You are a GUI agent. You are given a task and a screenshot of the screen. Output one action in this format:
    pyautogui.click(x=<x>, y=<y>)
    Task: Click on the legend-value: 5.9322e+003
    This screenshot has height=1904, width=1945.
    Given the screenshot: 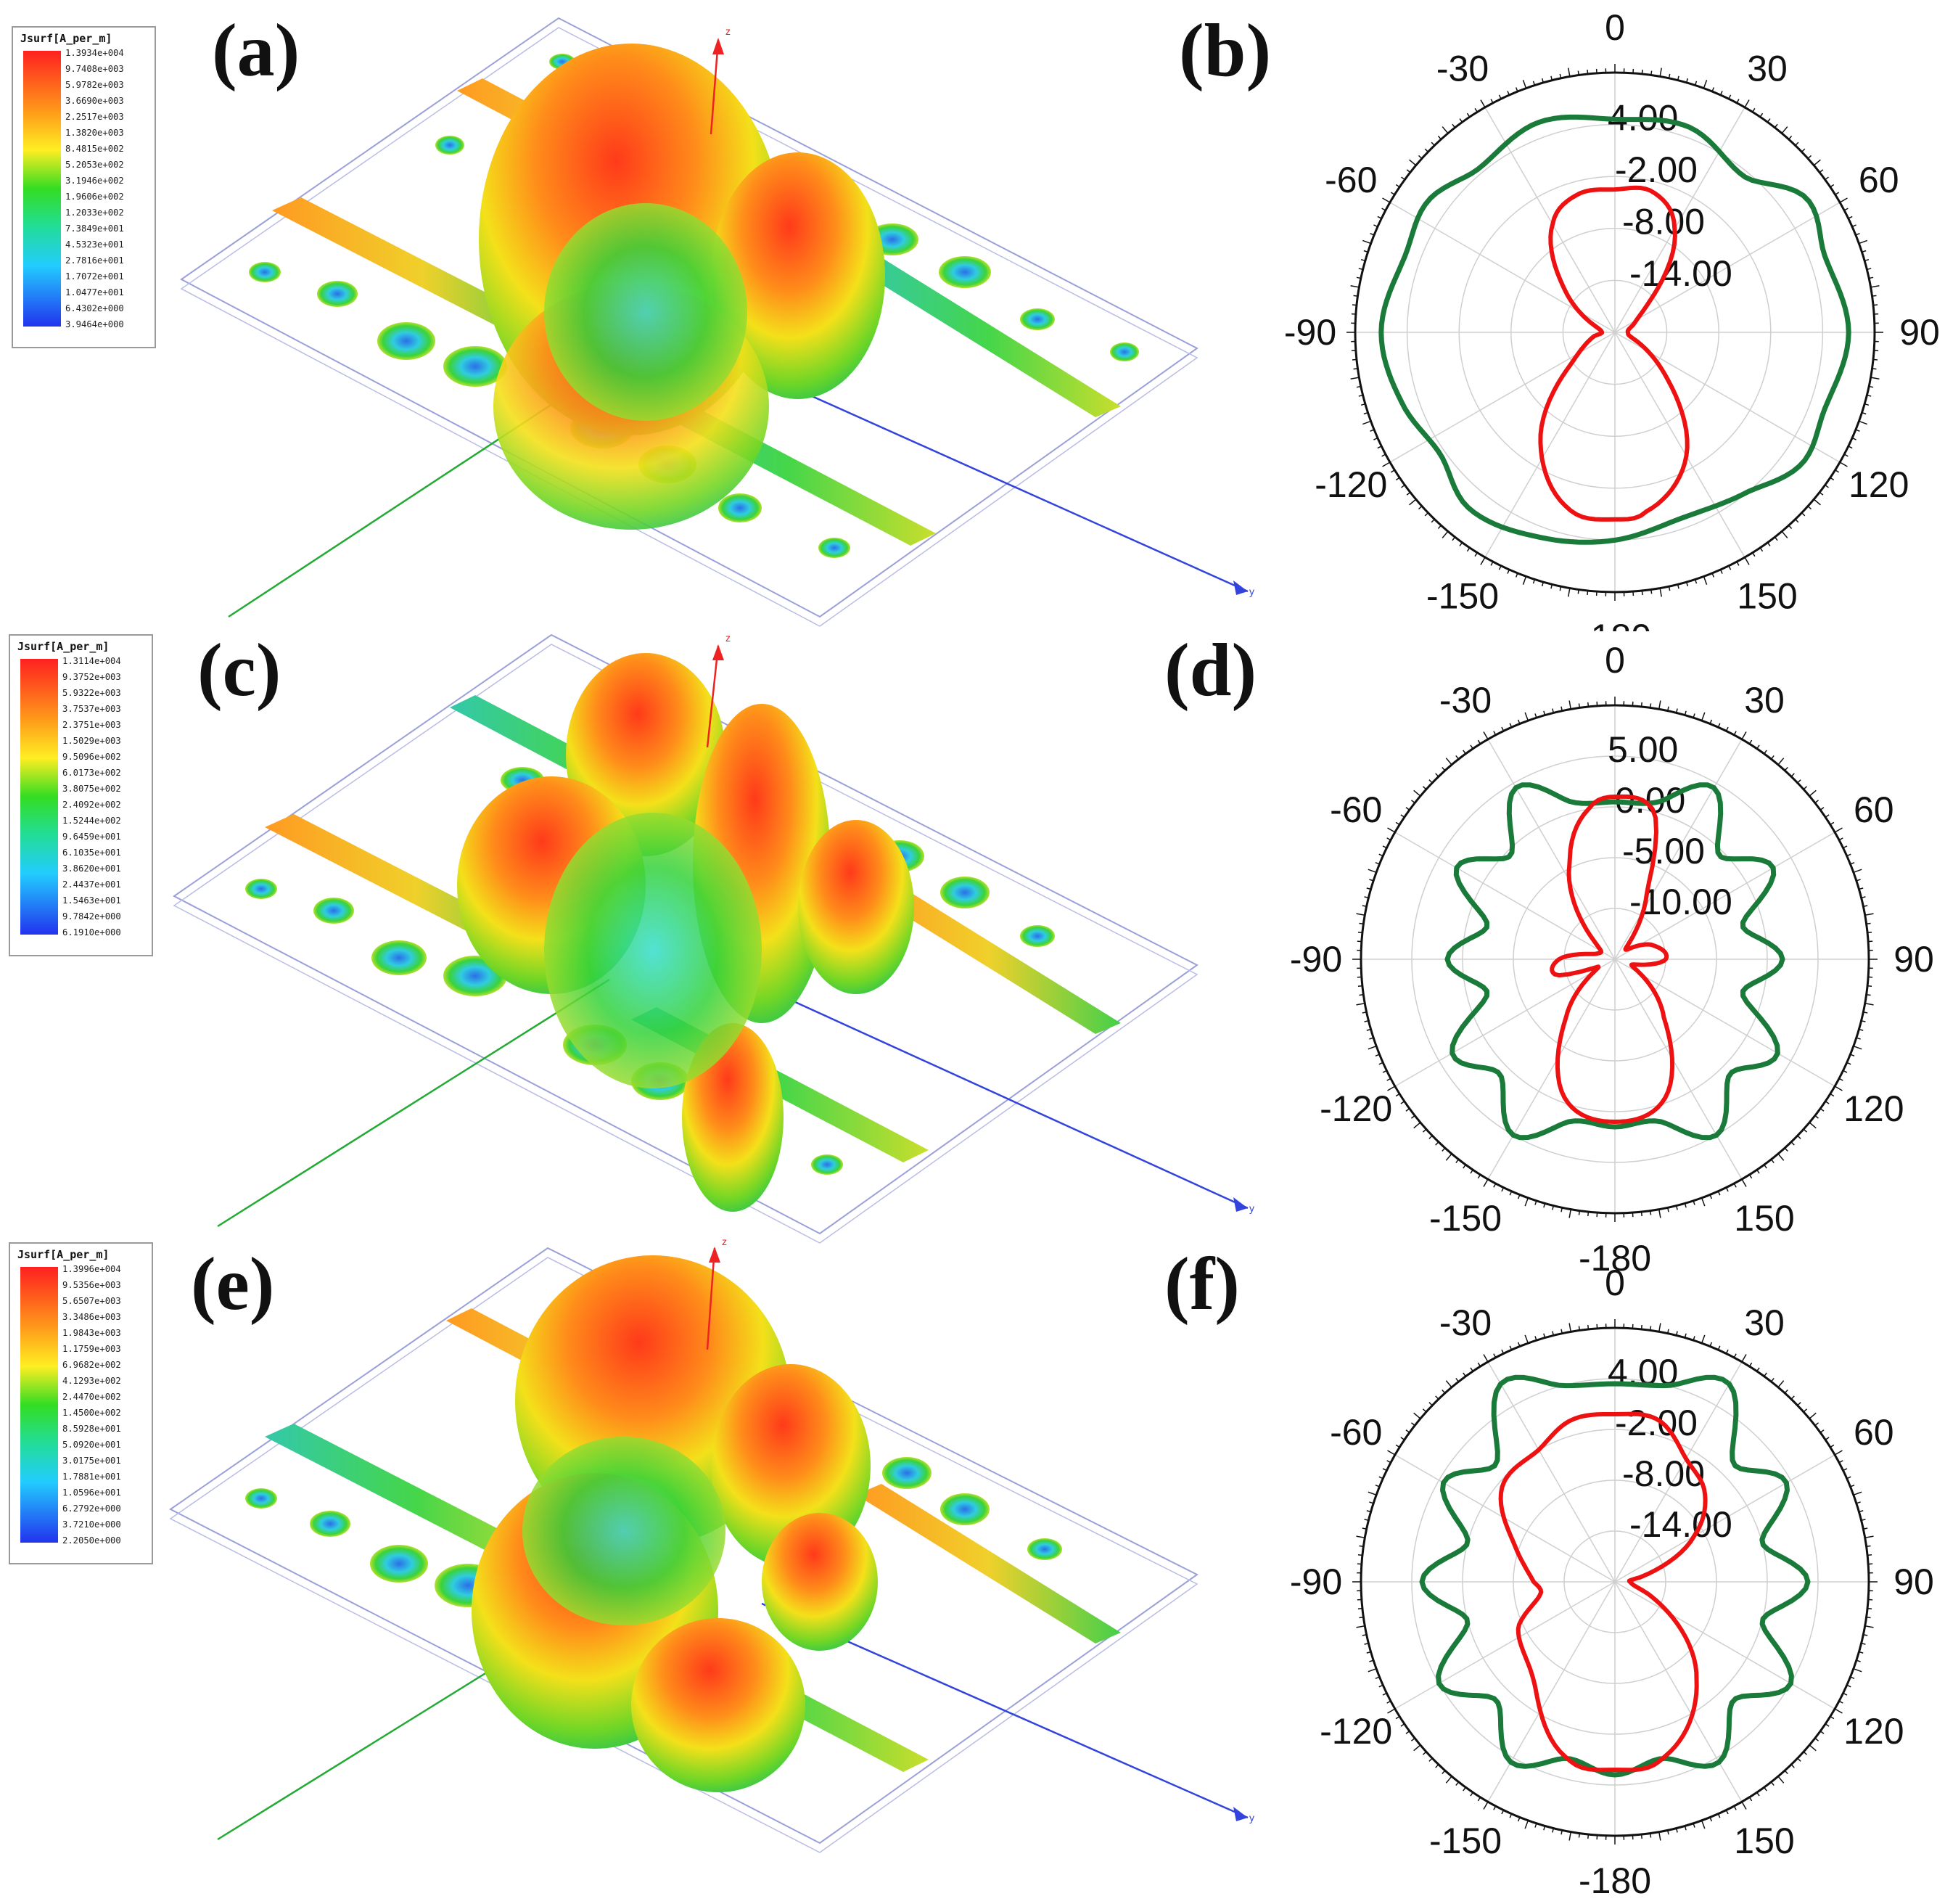 What is the action you would take?
    pyautogui.click(x=91, y=693)
    